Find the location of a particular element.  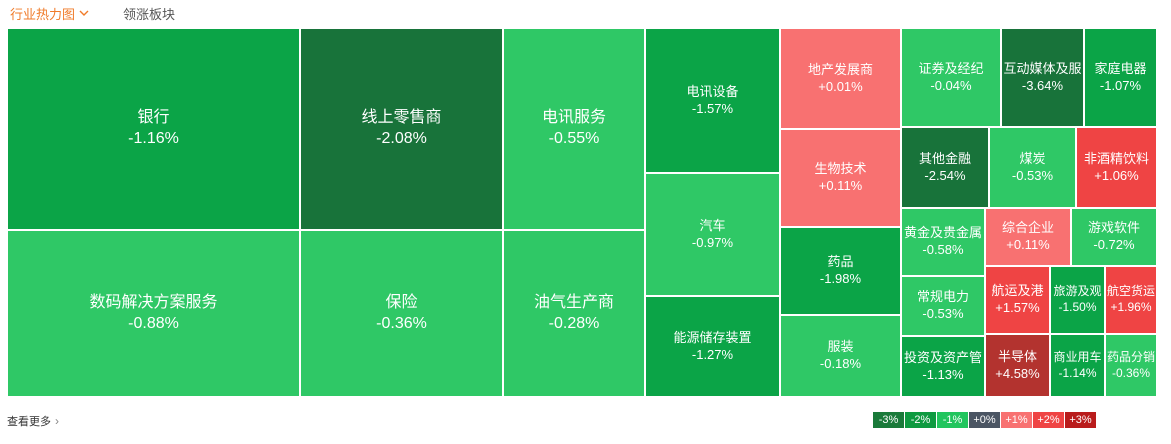

legend-swatch: +0% is located at coordinates (985, 420).